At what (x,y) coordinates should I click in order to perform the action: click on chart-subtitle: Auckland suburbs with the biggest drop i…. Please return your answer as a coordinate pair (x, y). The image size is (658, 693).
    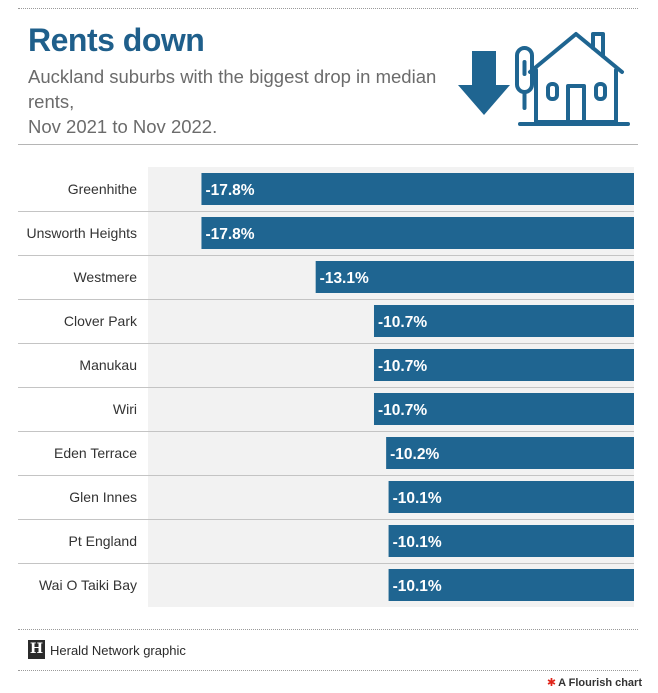
    Looking at the image, I should click on (238, 101).